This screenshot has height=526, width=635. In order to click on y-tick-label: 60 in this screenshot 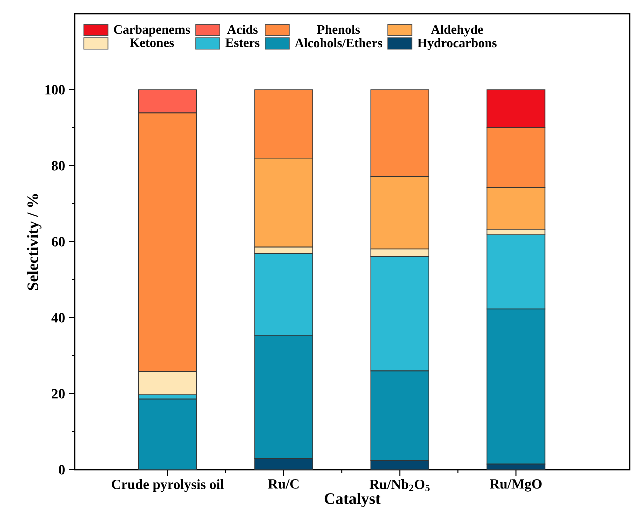, I will do `click(58, 242)`.